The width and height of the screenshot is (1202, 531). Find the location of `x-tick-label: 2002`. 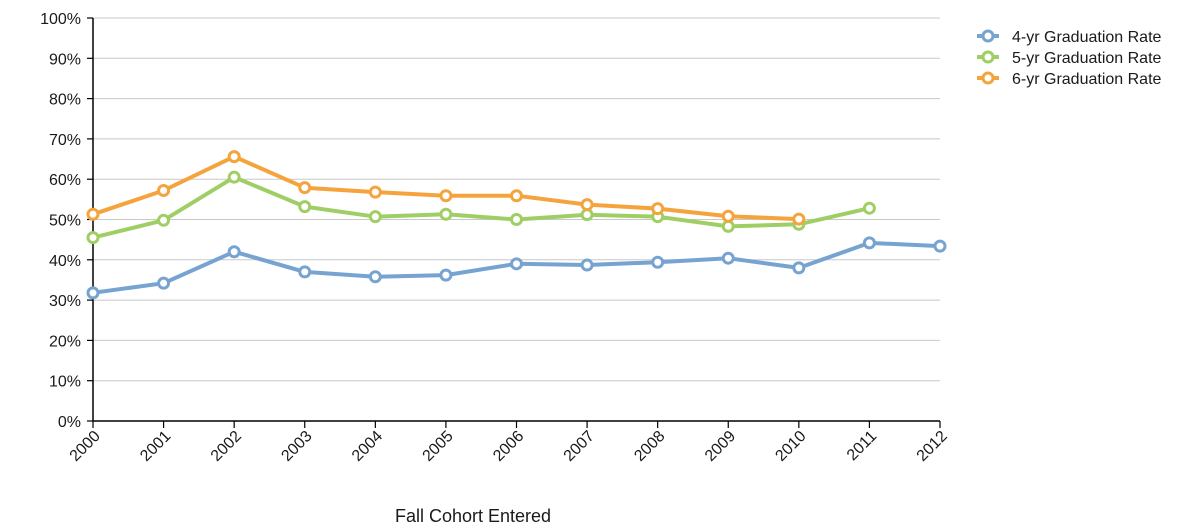

x-tick-label: 2002 is located at coordinates (226, 446).